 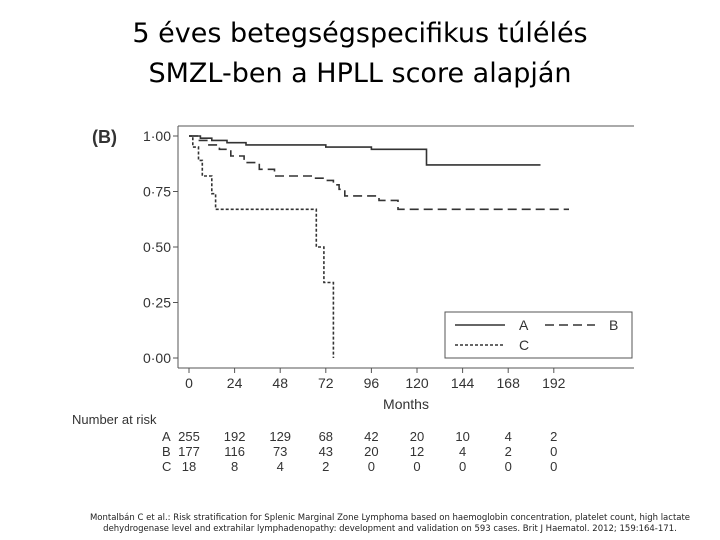 What do you see at coordinates (189, 383) in the screenshot?
I see `x-tick-label: 0` at bounding box center [189, 383].